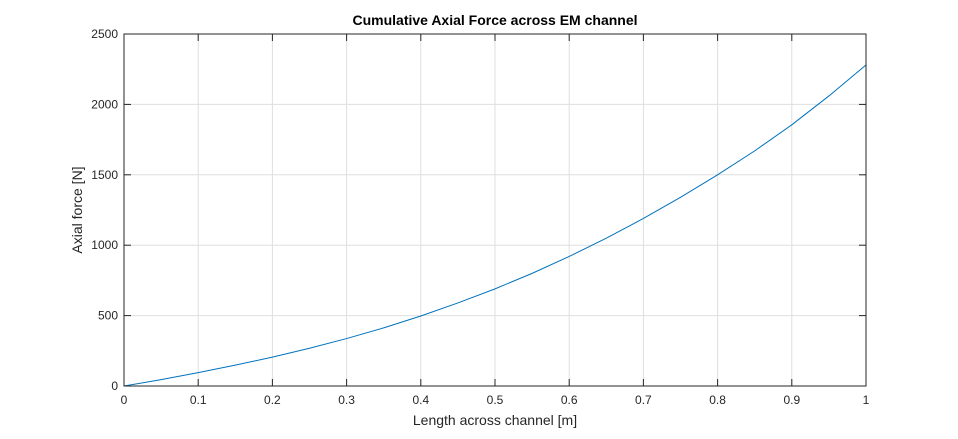  I want to click on x-tick-label: 1, so click(866, 400).